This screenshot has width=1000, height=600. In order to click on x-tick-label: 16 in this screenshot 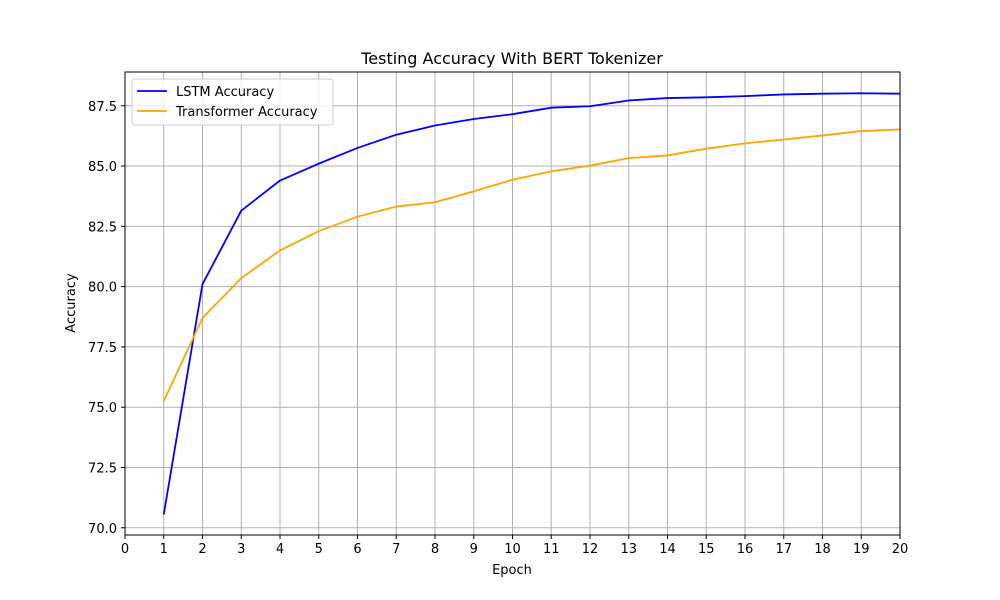, I will do `click(745, 549)`.